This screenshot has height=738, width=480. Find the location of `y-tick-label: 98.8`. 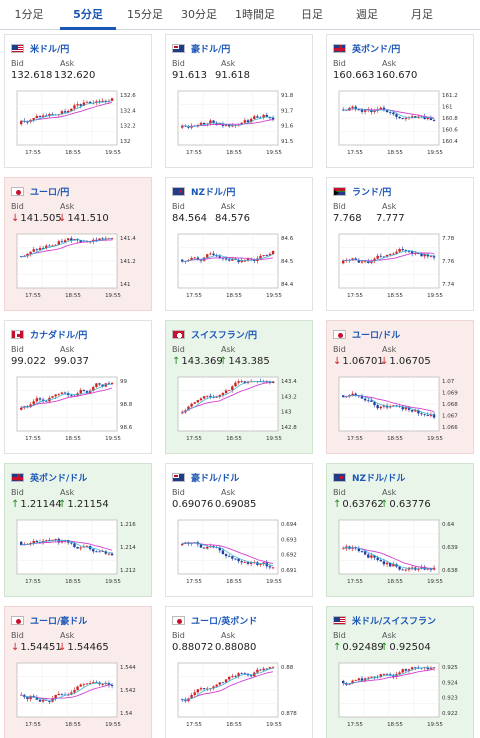

y-tick-label: 98.8 is located at coordinates (126, 405).